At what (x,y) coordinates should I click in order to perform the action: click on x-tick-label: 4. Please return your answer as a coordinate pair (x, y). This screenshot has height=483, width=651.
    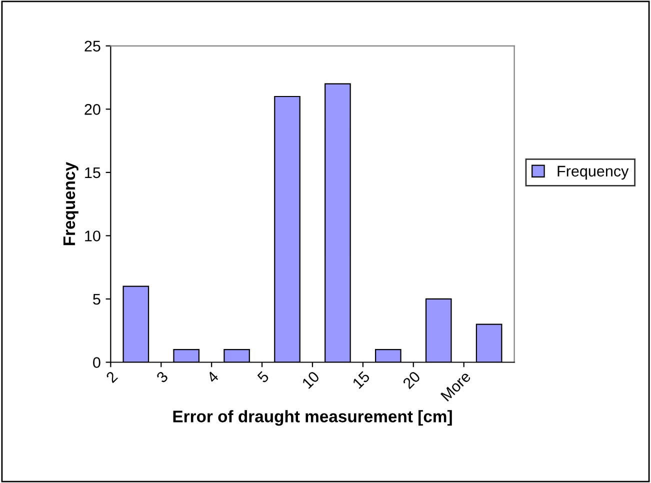
    Looking at the image, I should click on (213, 377).